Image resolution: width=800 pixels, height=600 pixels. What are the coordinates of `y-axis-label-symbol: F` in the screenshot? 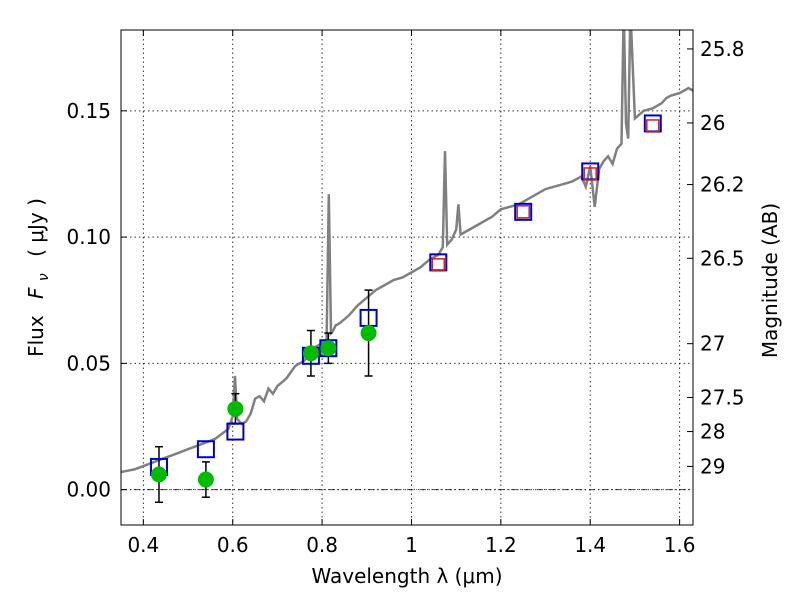 It's located at (36, 293).